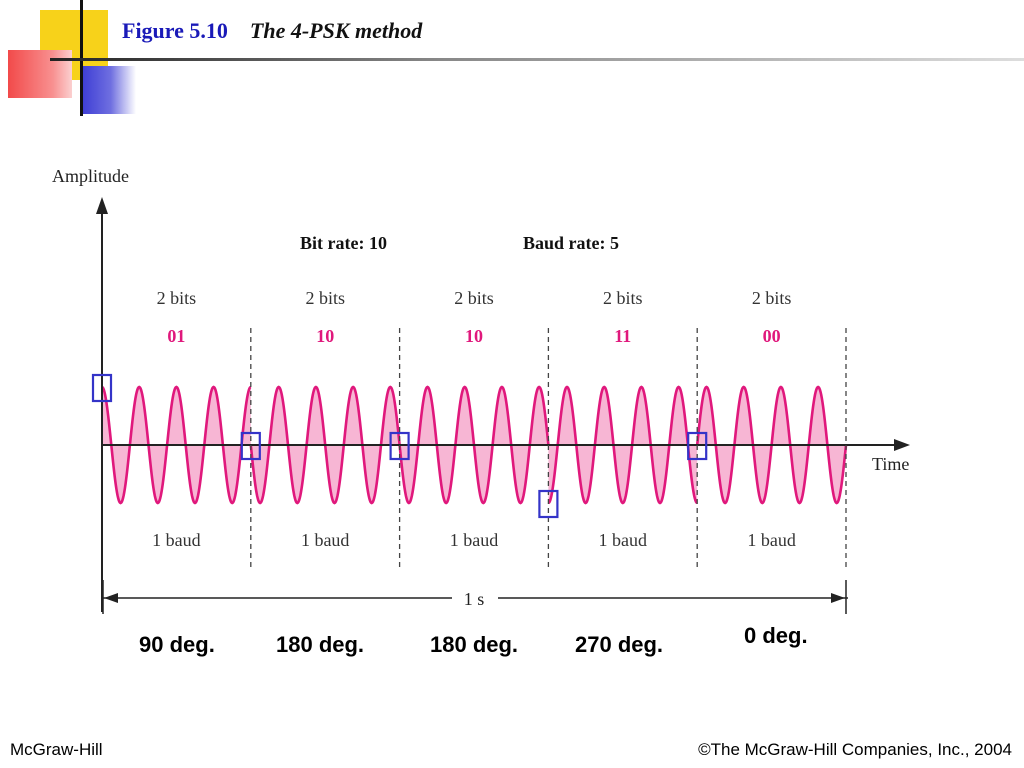 The width and height of the screenshot is (1024, 768). Describe the element at coordinates (474, 540) in the screenshot. I see `baud-label-3: 1 baud` at that location.